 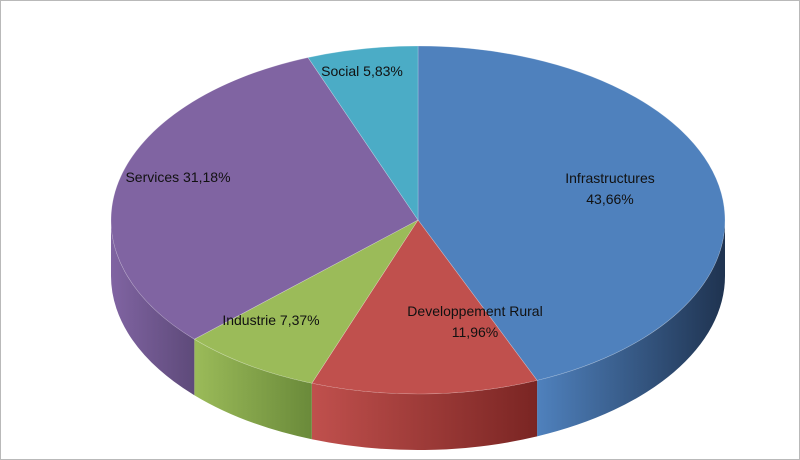 What do you see at coordinates (609, 178) in the screenshot?
I see `data-label-infrastructures-line-1: Infrastructures` at bounding box center [609, 178].